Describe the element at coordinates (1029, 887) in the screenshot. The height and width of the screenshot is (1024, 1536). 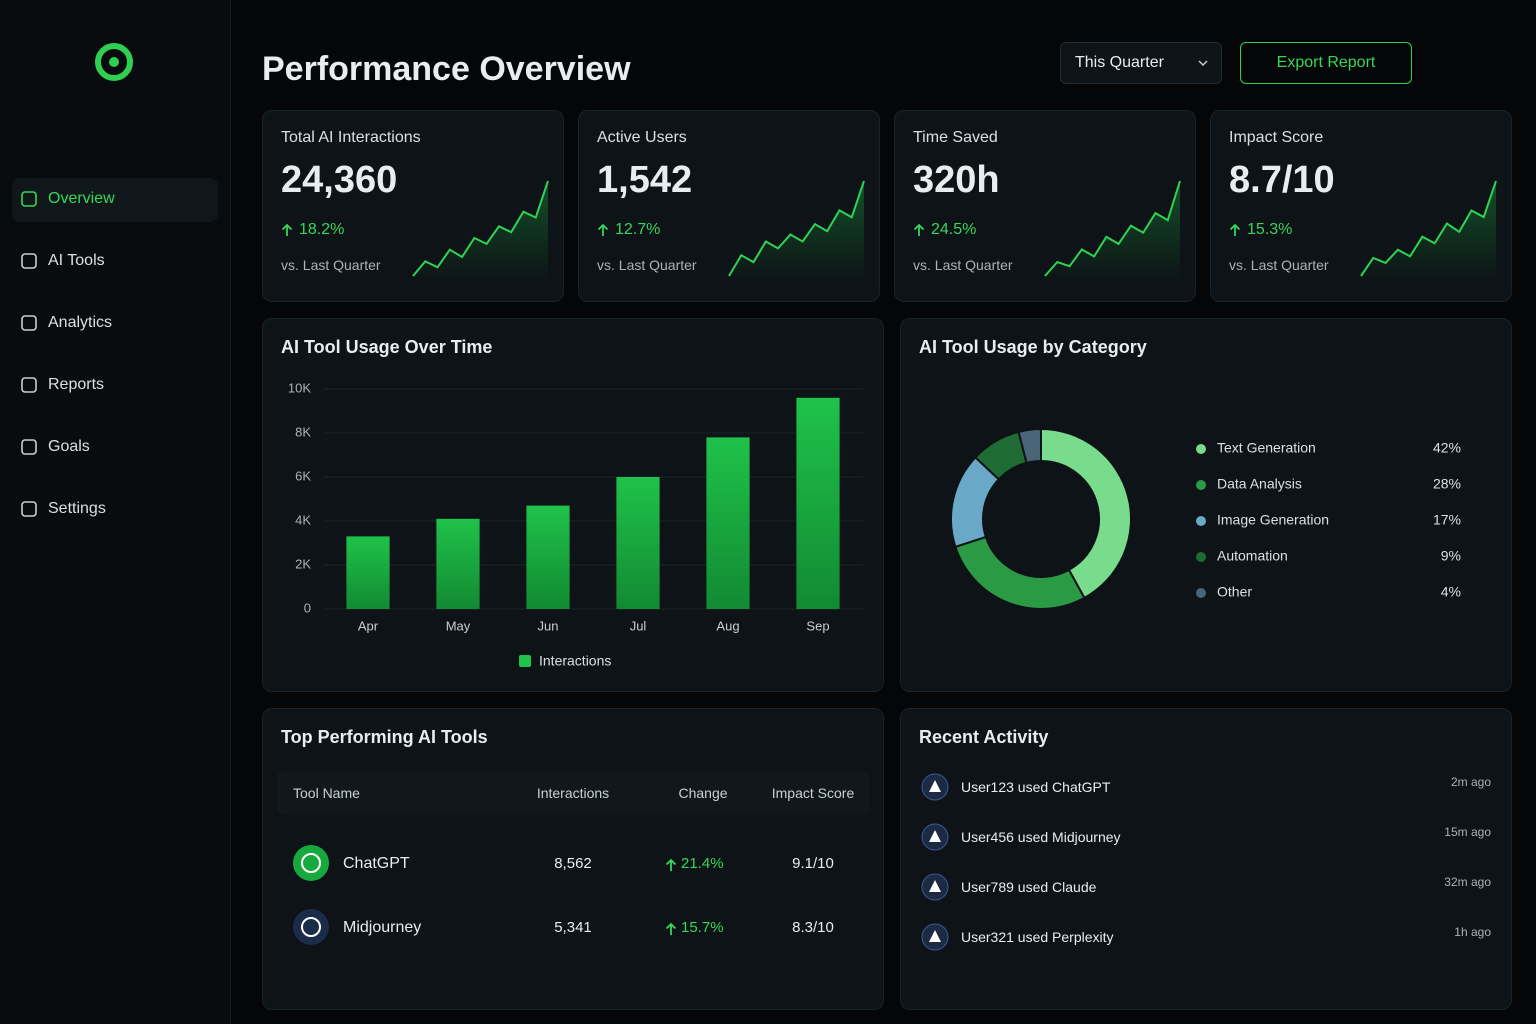
I see `activity-text: User789 used Claude` at that location.